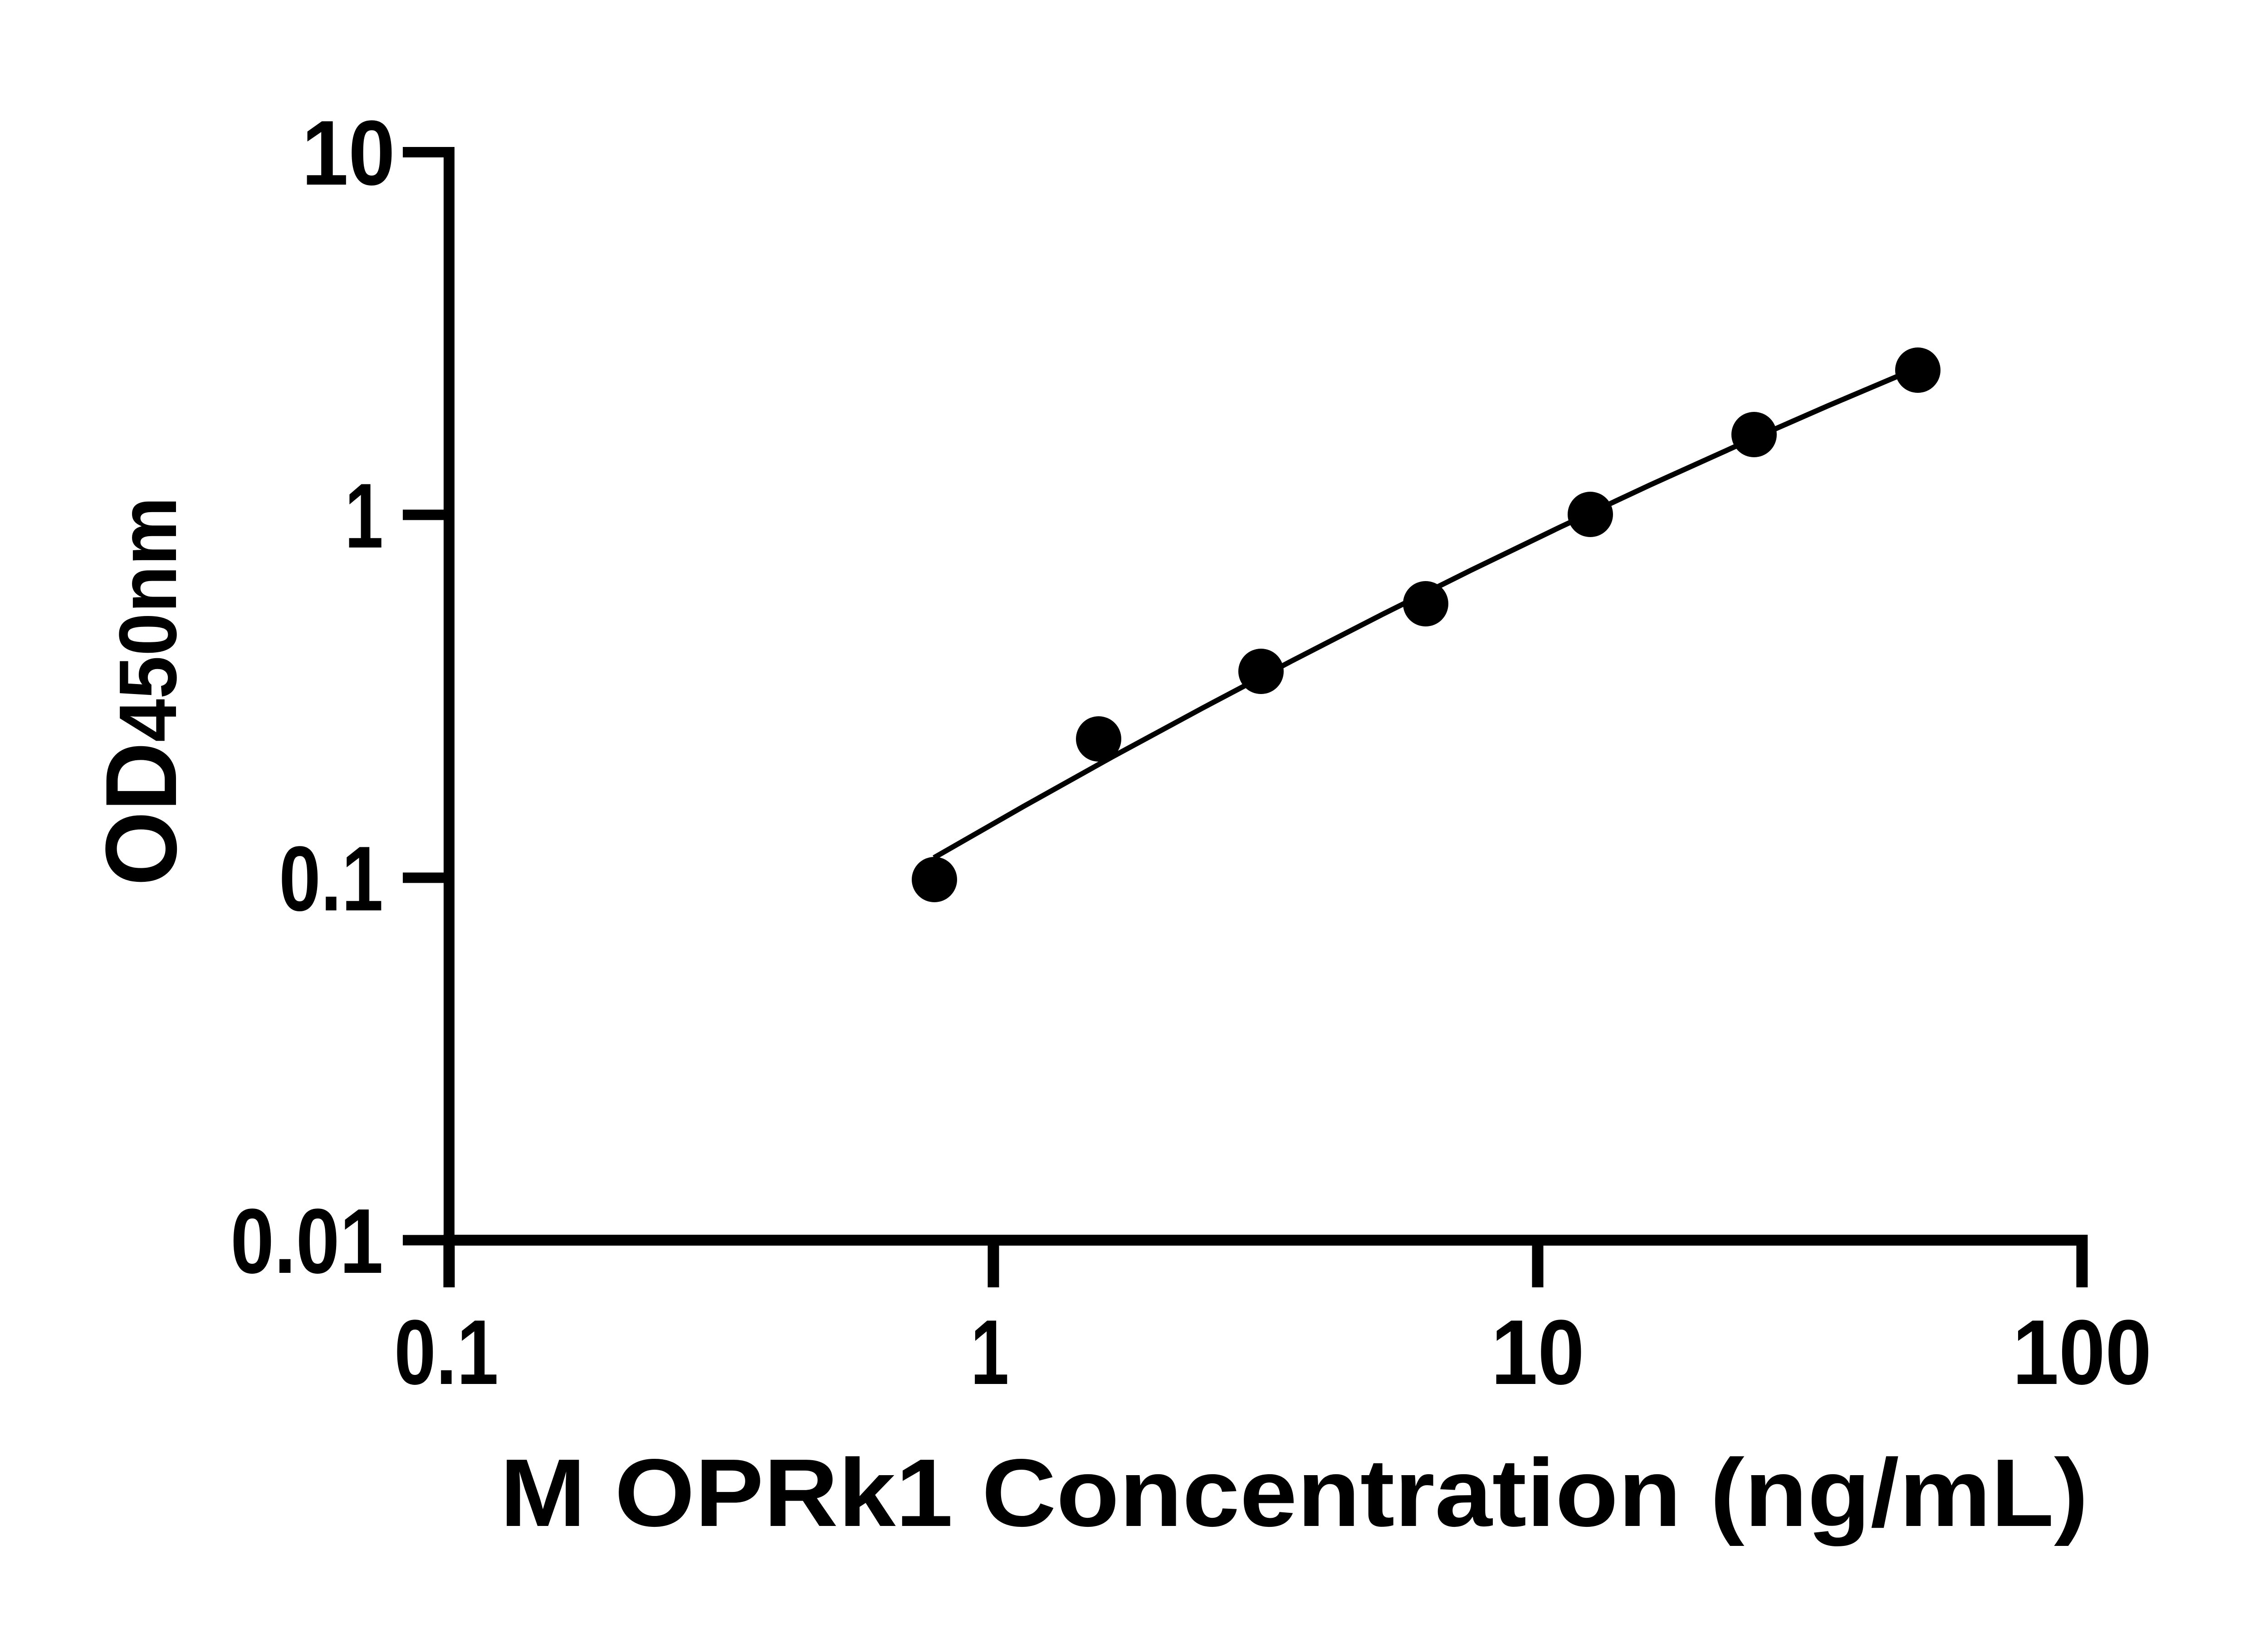 The height and width of the screenshot is (1633, 2268). What do you see at coordinates (306, 1241) in the screenshot?
I see `svg-text: 0.01` at bounding box center [306, 1241].